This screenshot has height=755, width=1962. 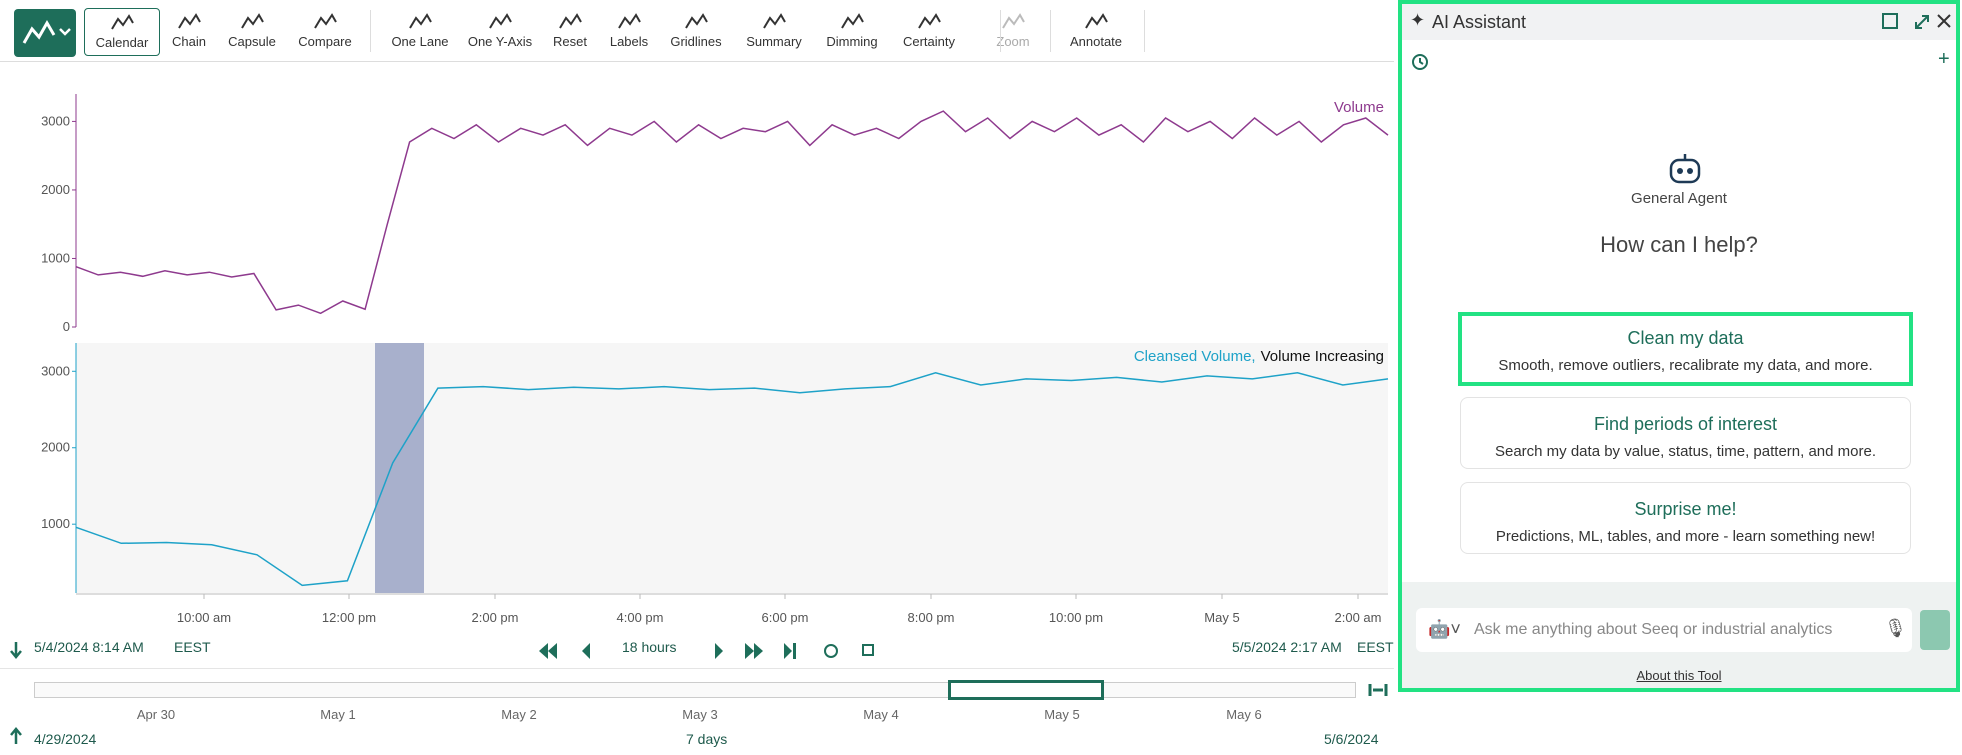 What do you see at coordinates (1351, 739) in the screenshot?
I see `investigate-end: 5/6/2024` at bounding box center [1351, 739].